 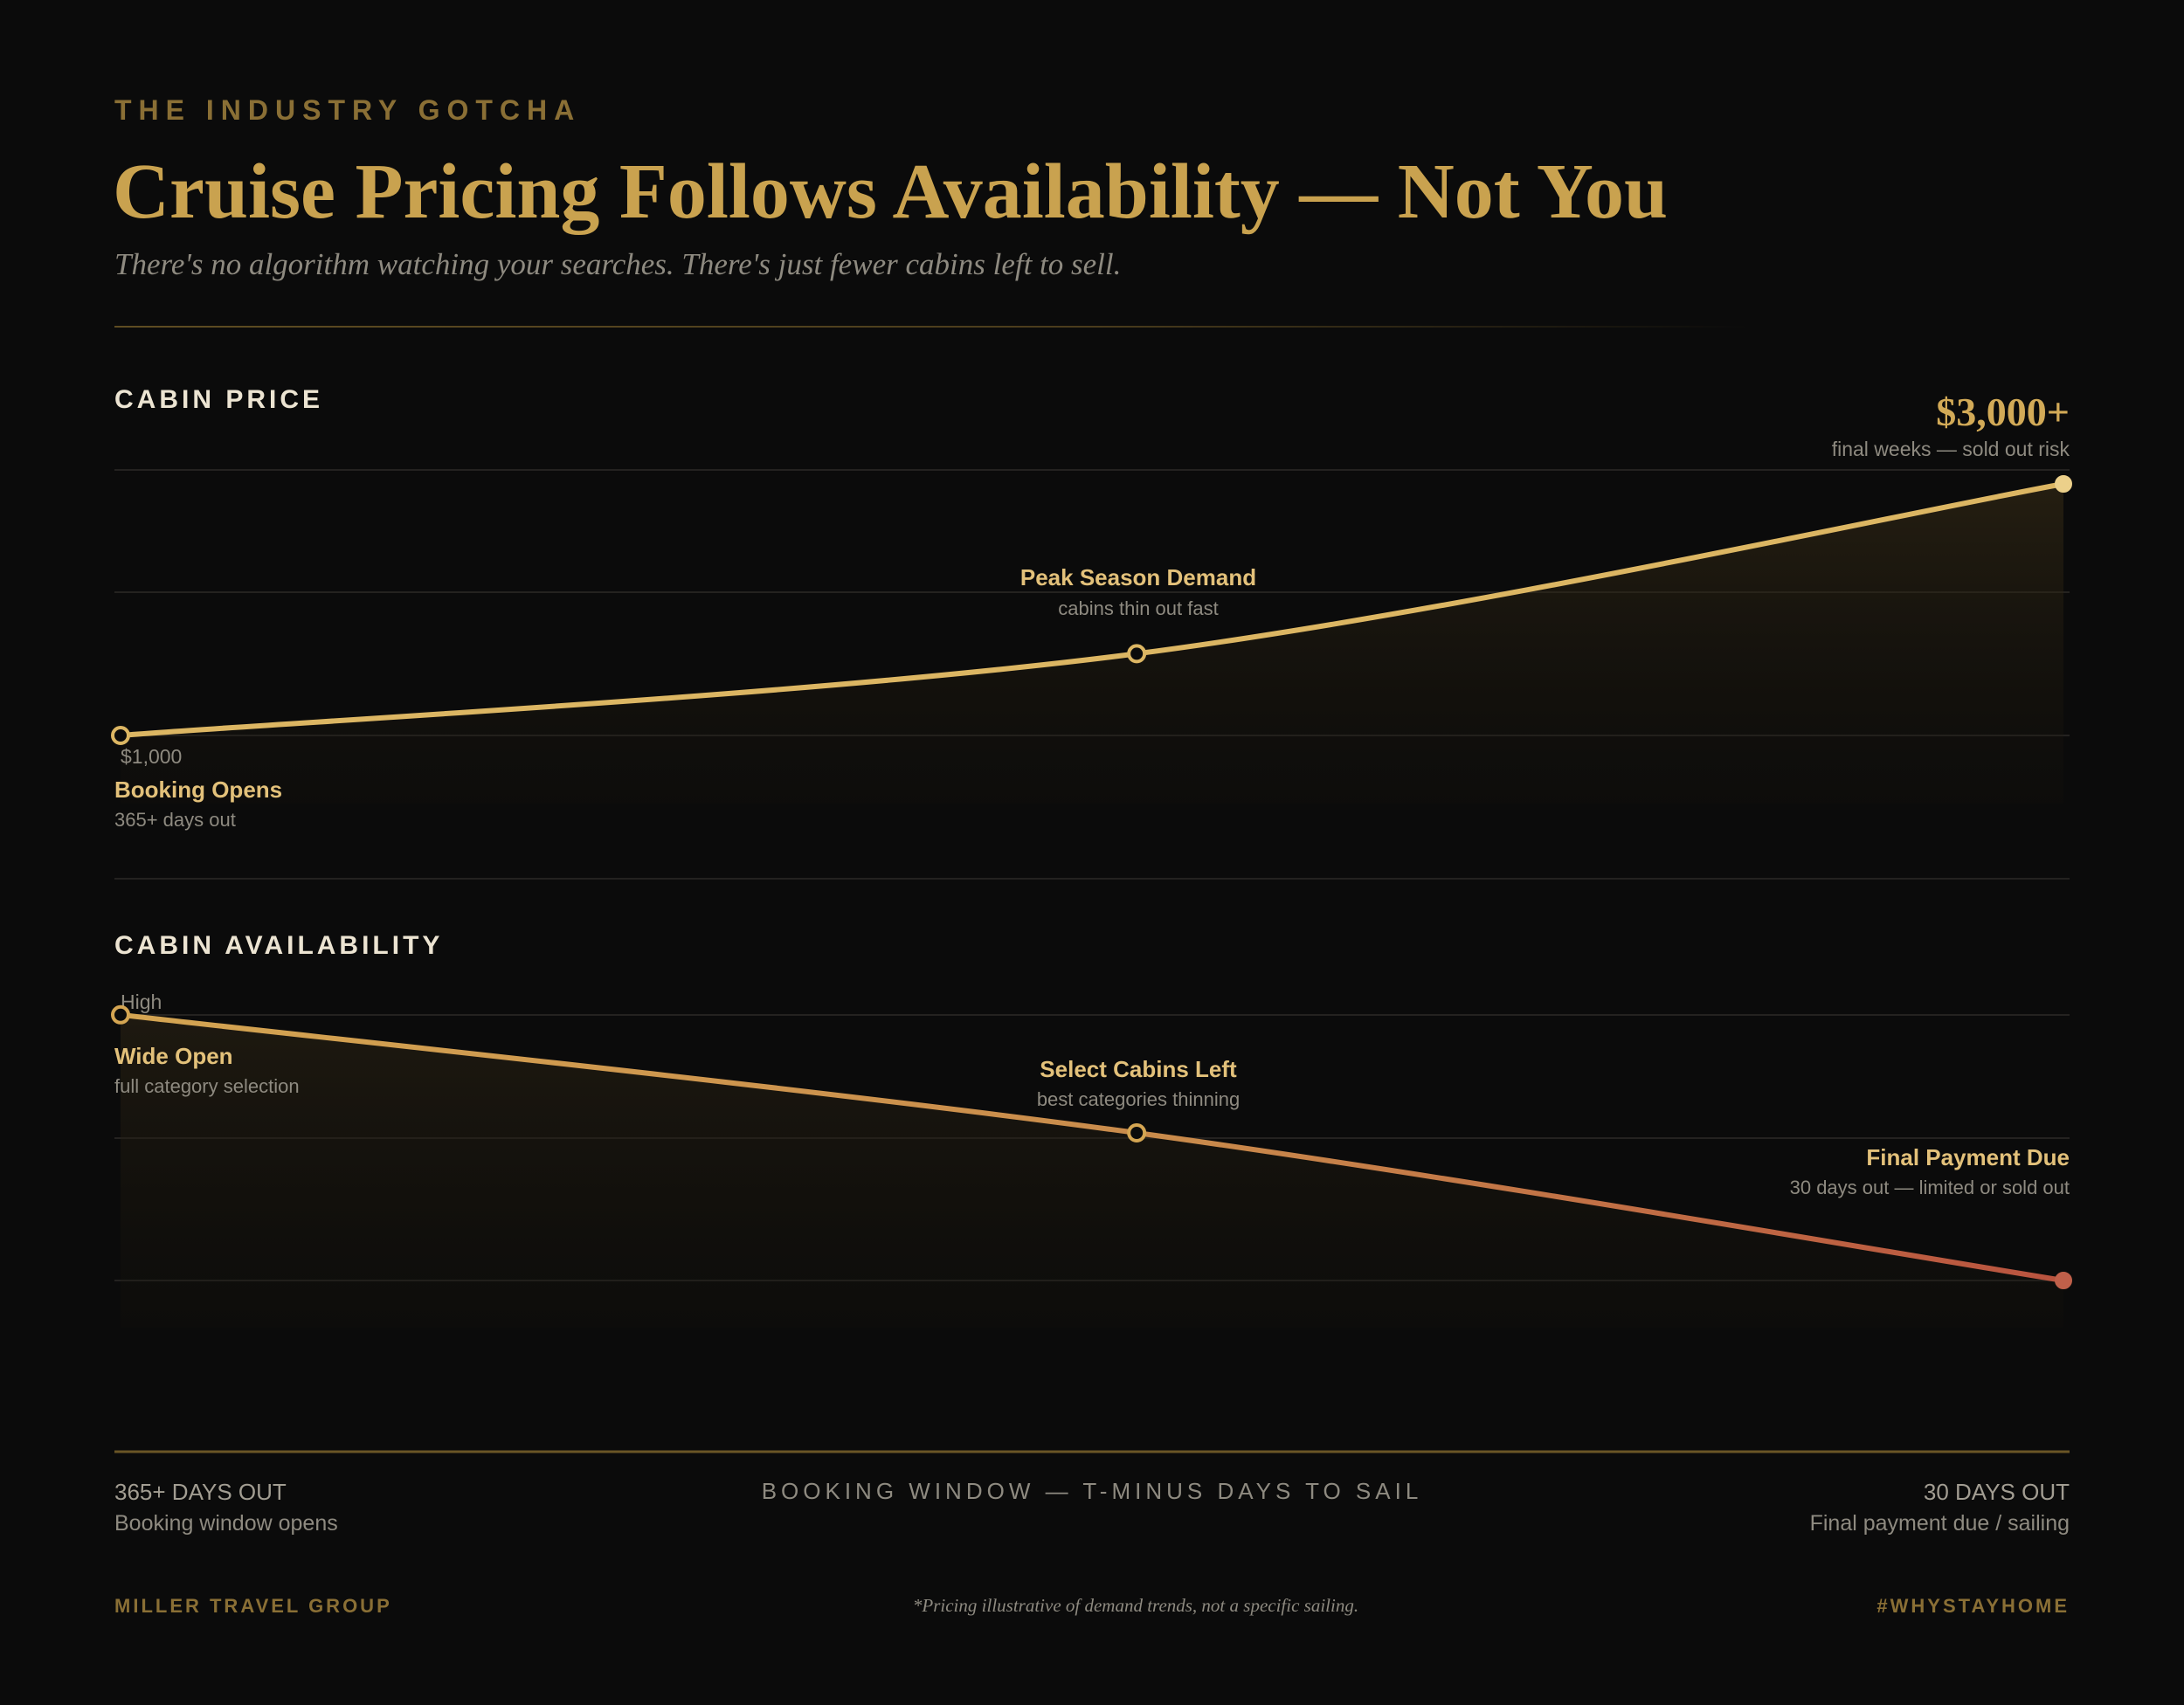 I want to click on price-high-note: final weeks — sold out risk, so click(x=1951, y=449).